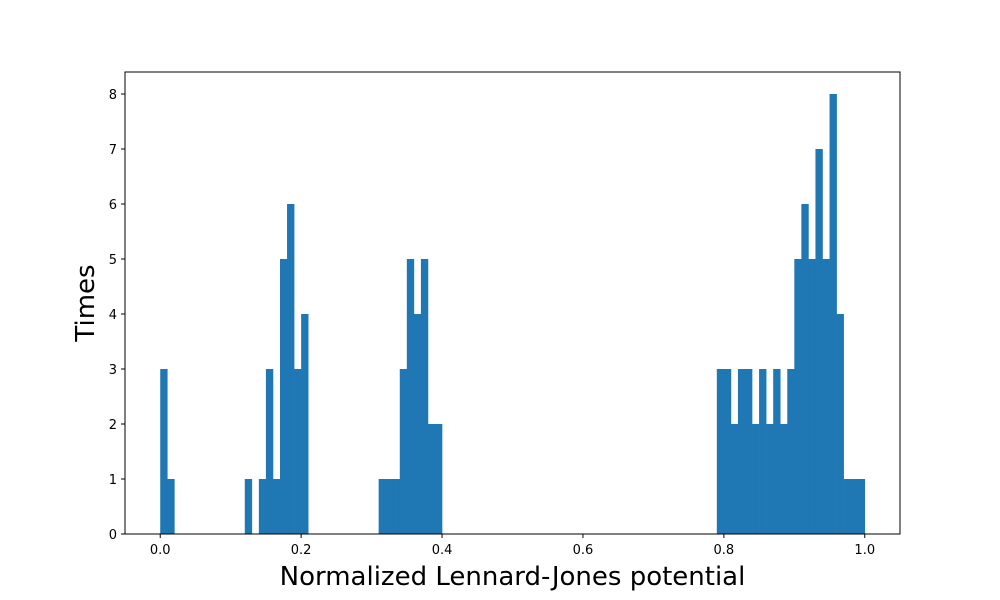 This screenshot has height=600, width=1000. Describe the element at coordinates (86, 303) in the screenshot. I see `y-axis-label: Times` at that location.